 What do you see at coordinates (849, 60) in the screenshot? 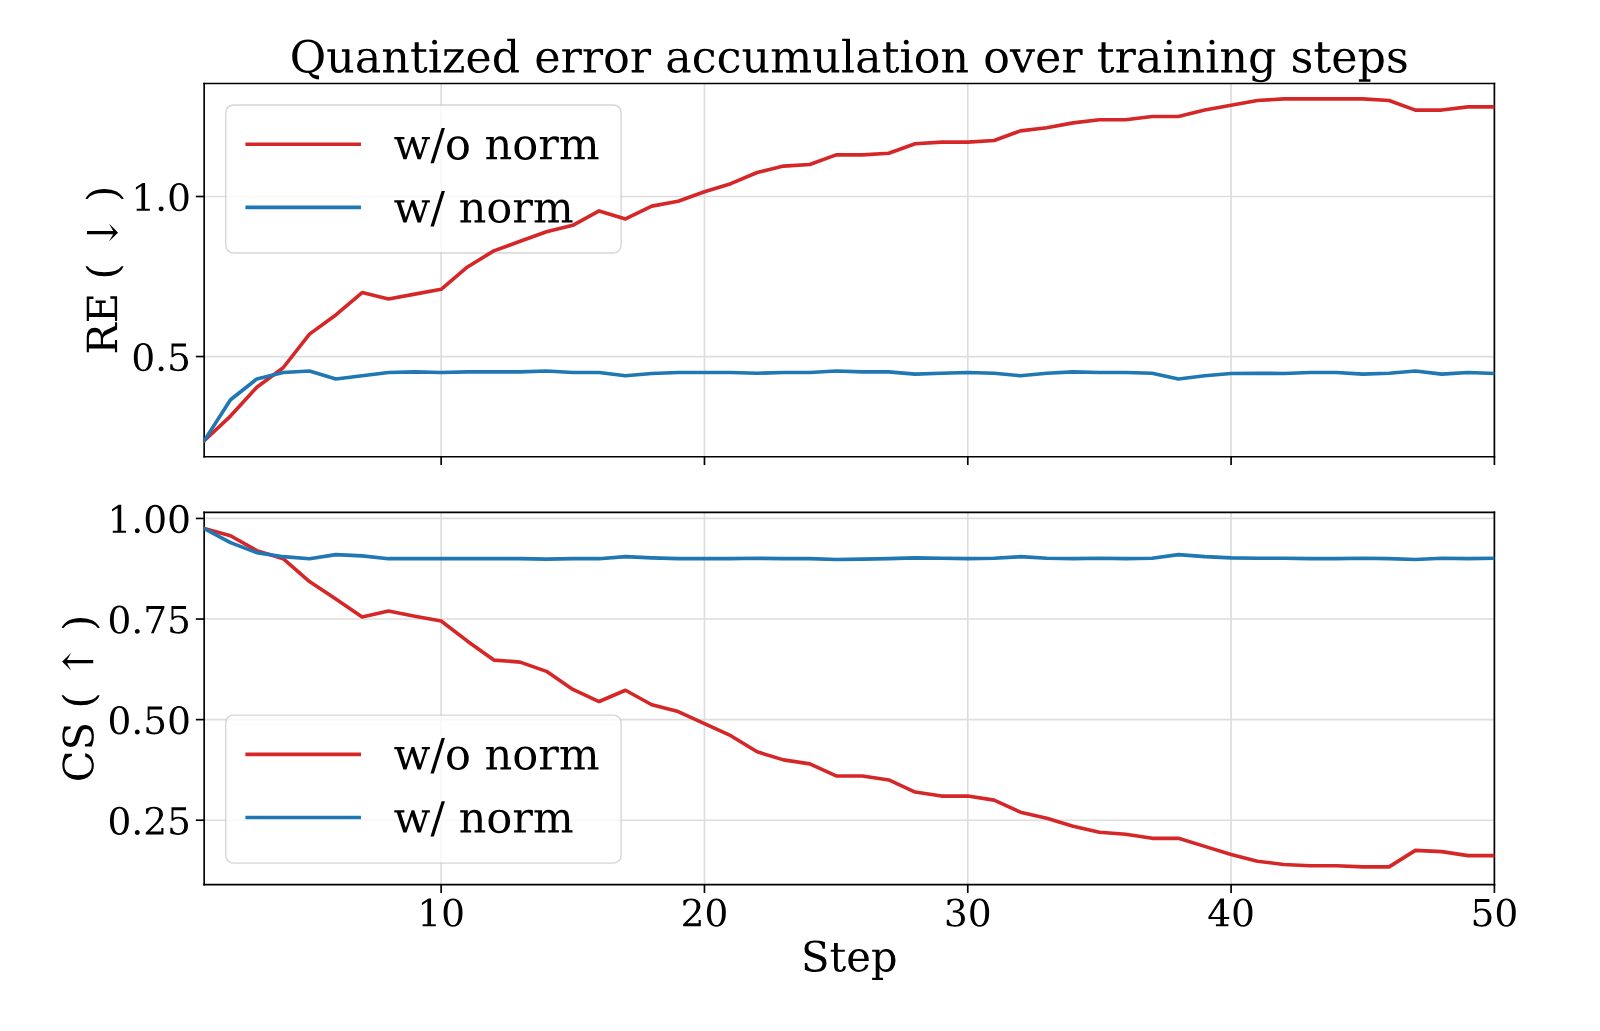
I see `chart-title: Quantized error accumulation over training steps` at bounding box center [849, 60].